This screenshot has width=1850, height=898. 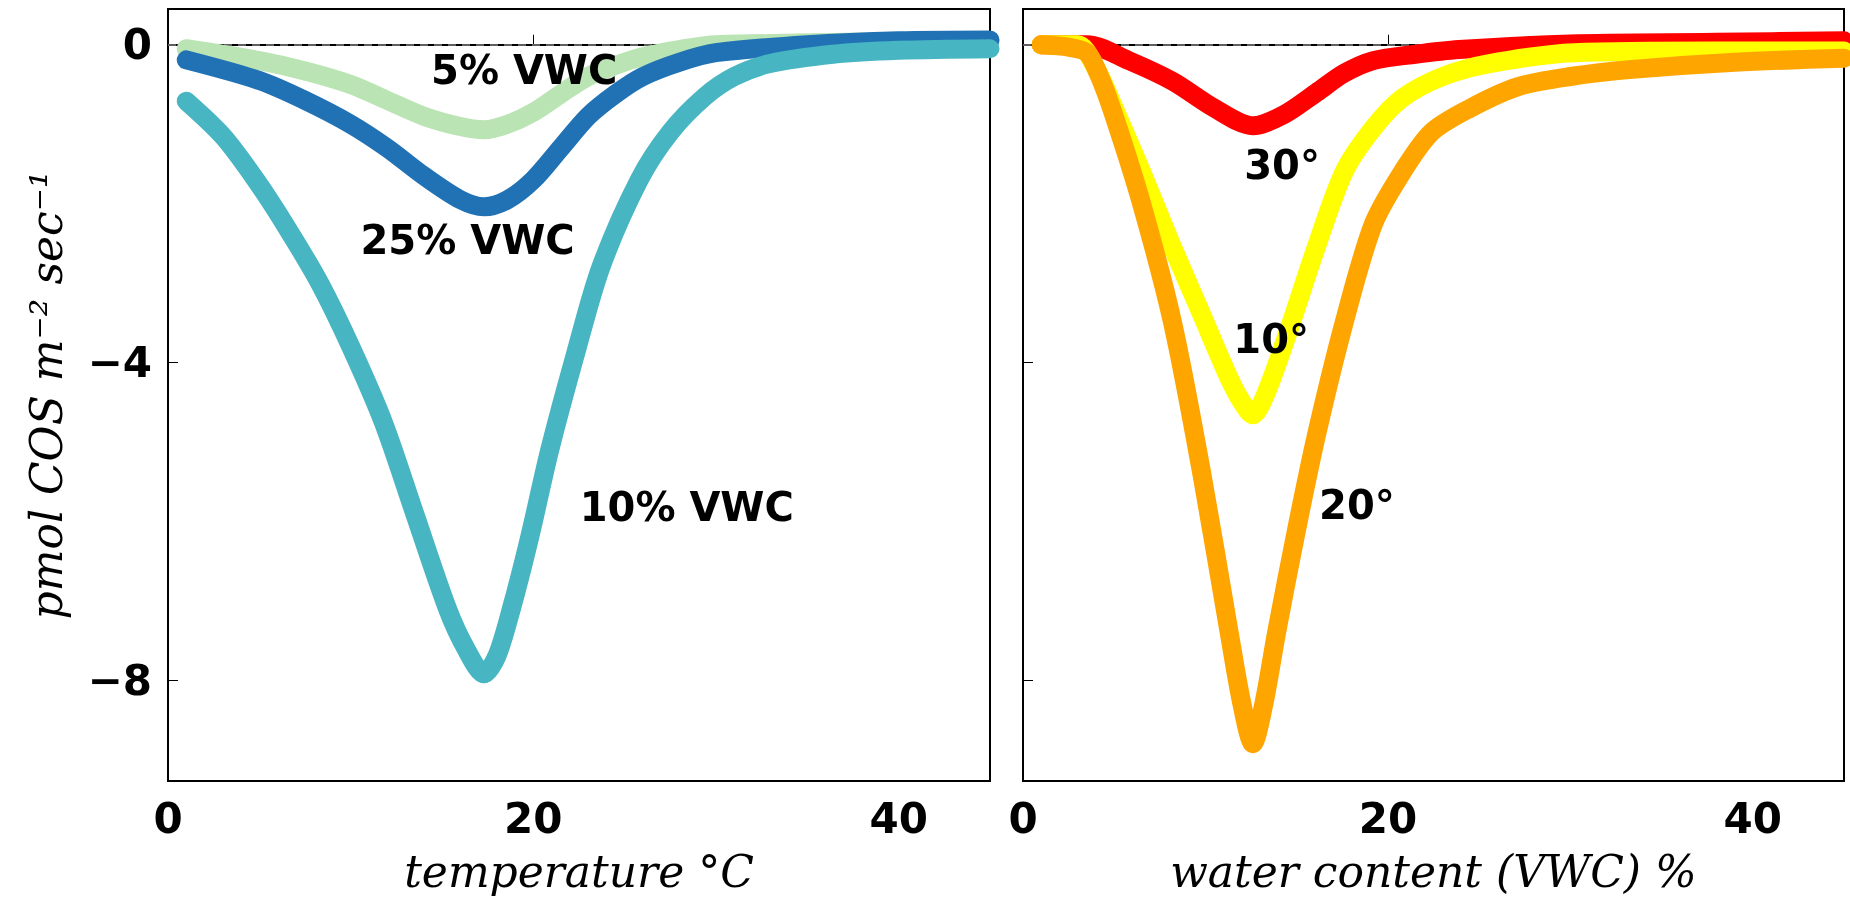 I want to click on series-label: 25% VWC, so click(x=467, y=240).